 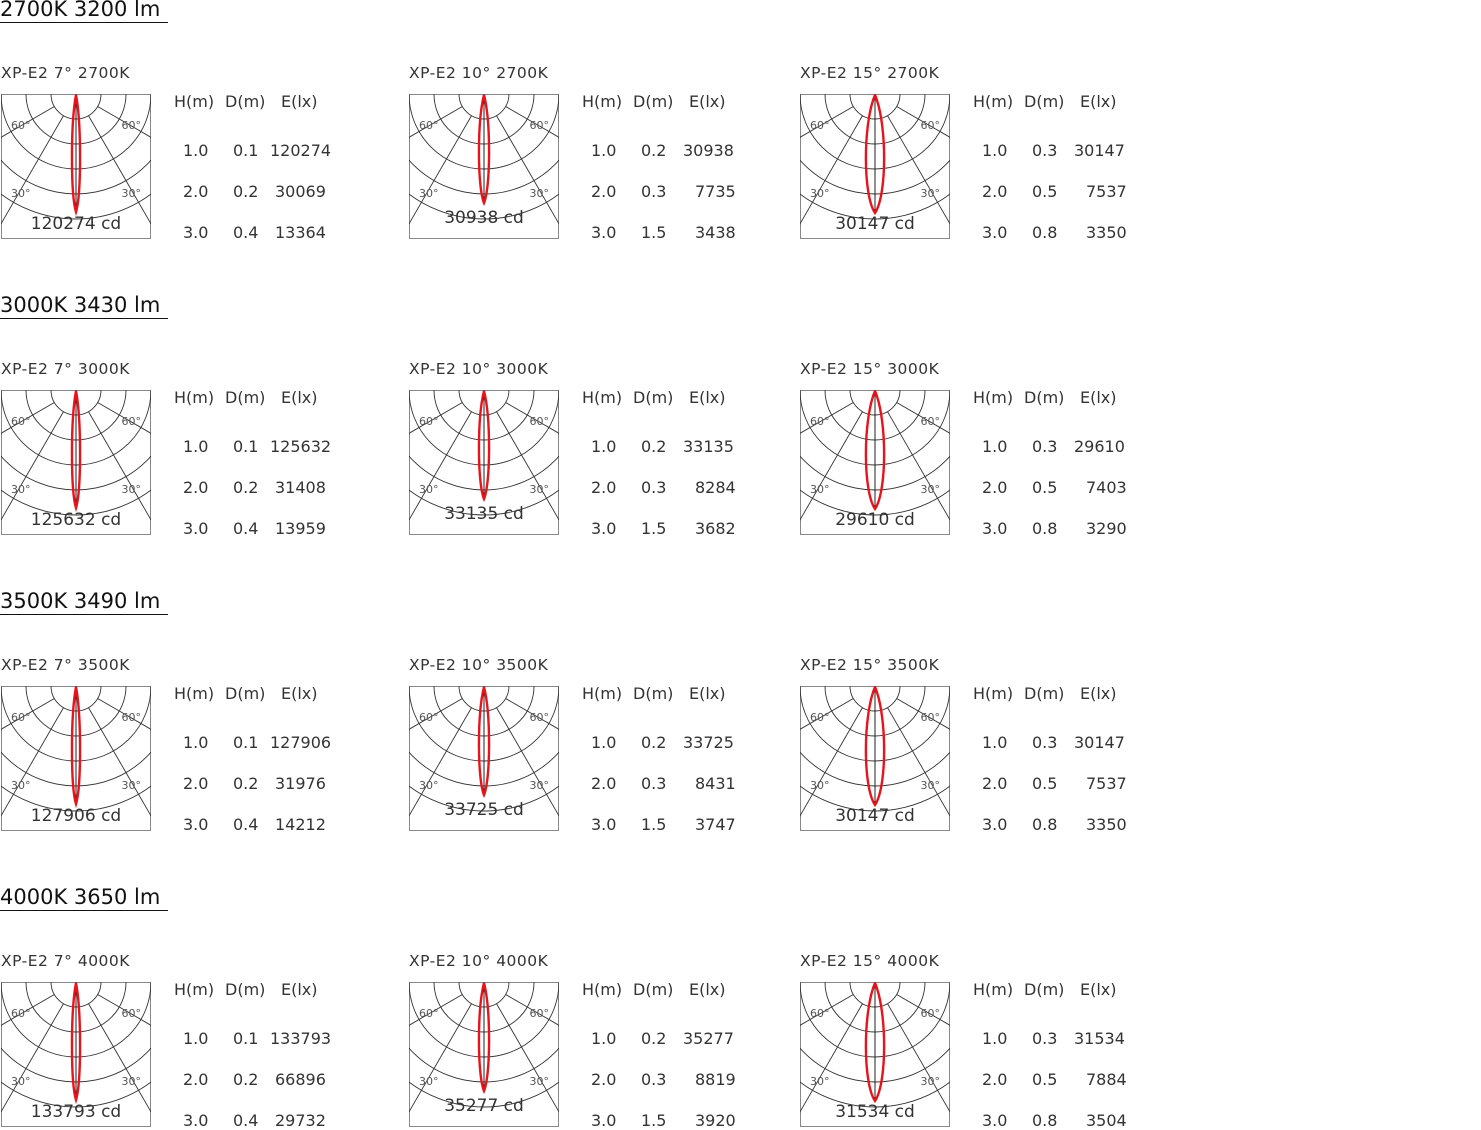 What do you see at coordinates (1099, 1038) in the screenshot?
I see `table-cell: 31534` at bounding box center [1099, 1038].